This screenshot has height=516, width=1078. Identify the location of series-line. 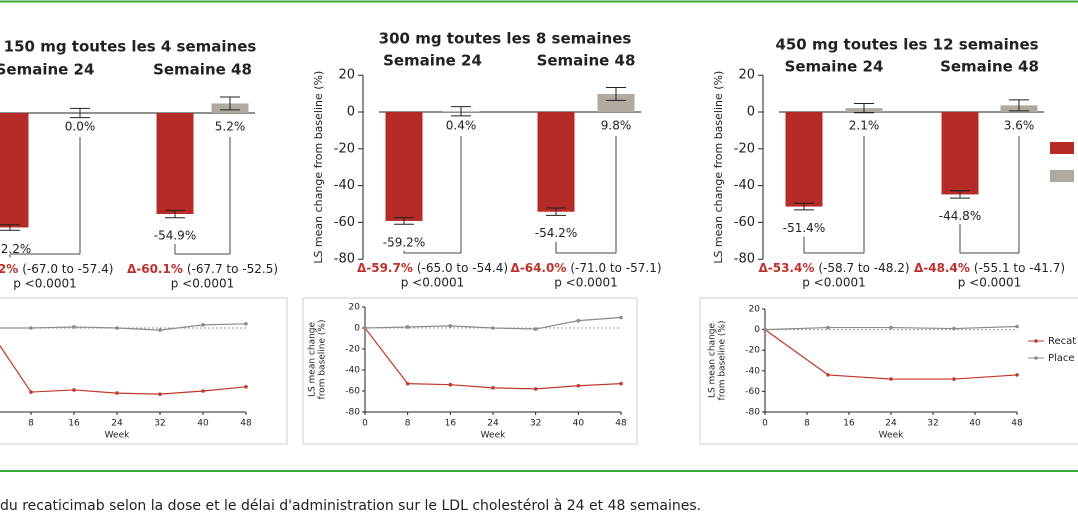
(123, 369).